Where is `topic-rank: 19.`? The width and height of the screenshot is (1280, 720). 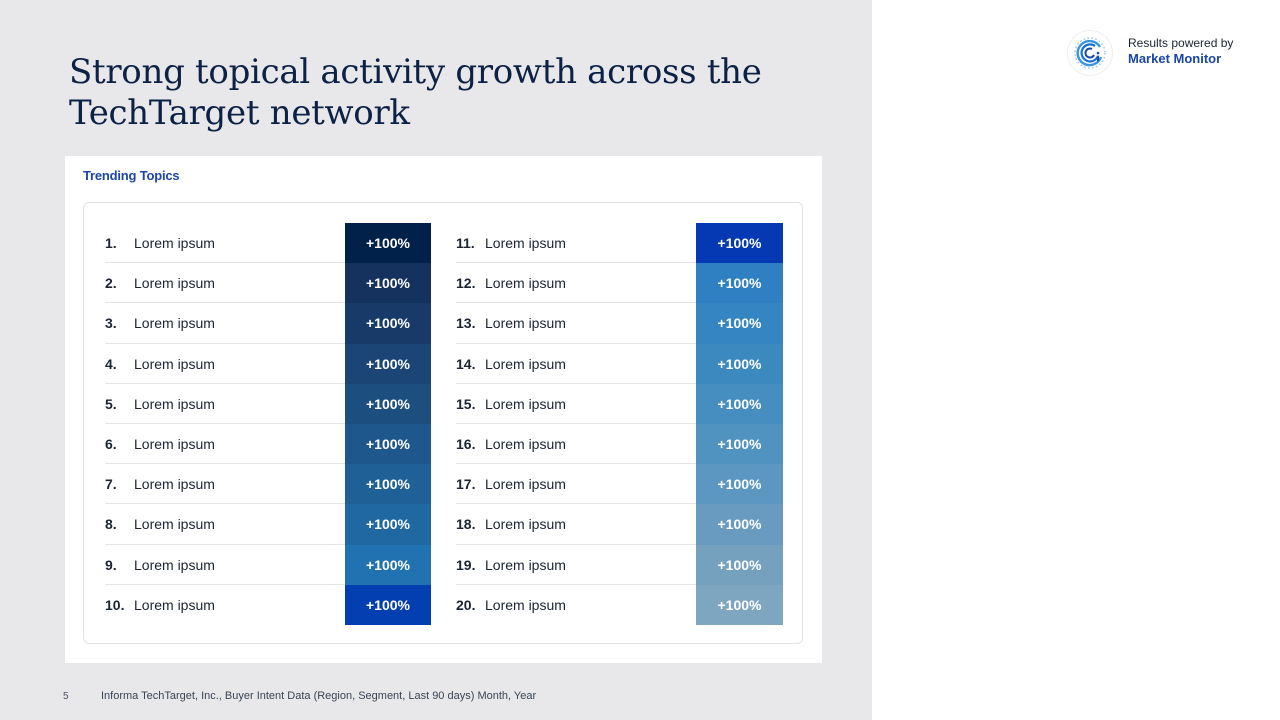 topic-rank: 19. is located at coordinates (466, 564).